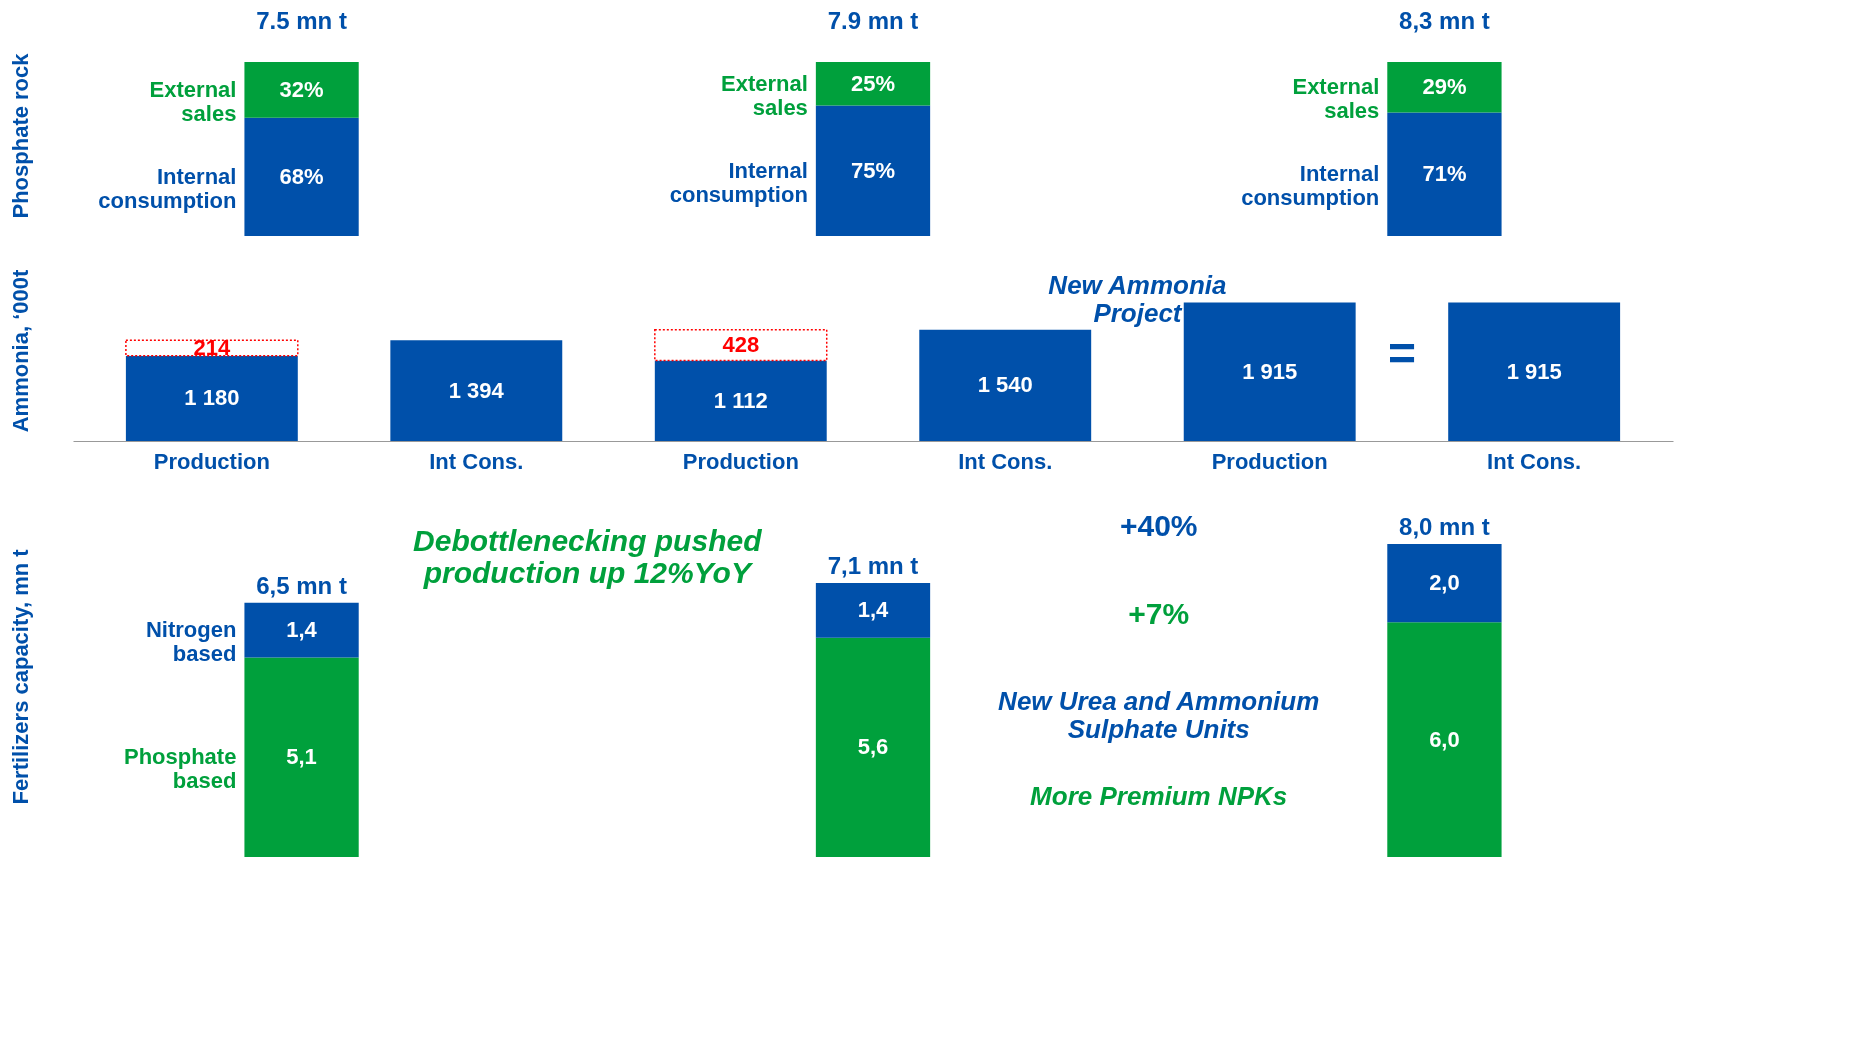 The height and width of the screenshot is (1053, 1850). I want to click on text: 7.9 mn t, so click(873, 20).